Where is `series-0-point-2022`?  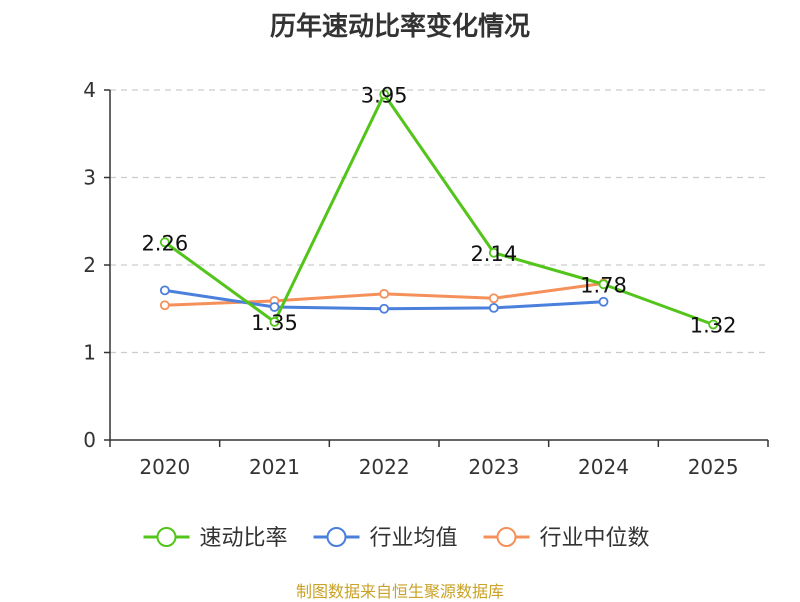
series-0-point-2022 is located at coordinates (384, 94).